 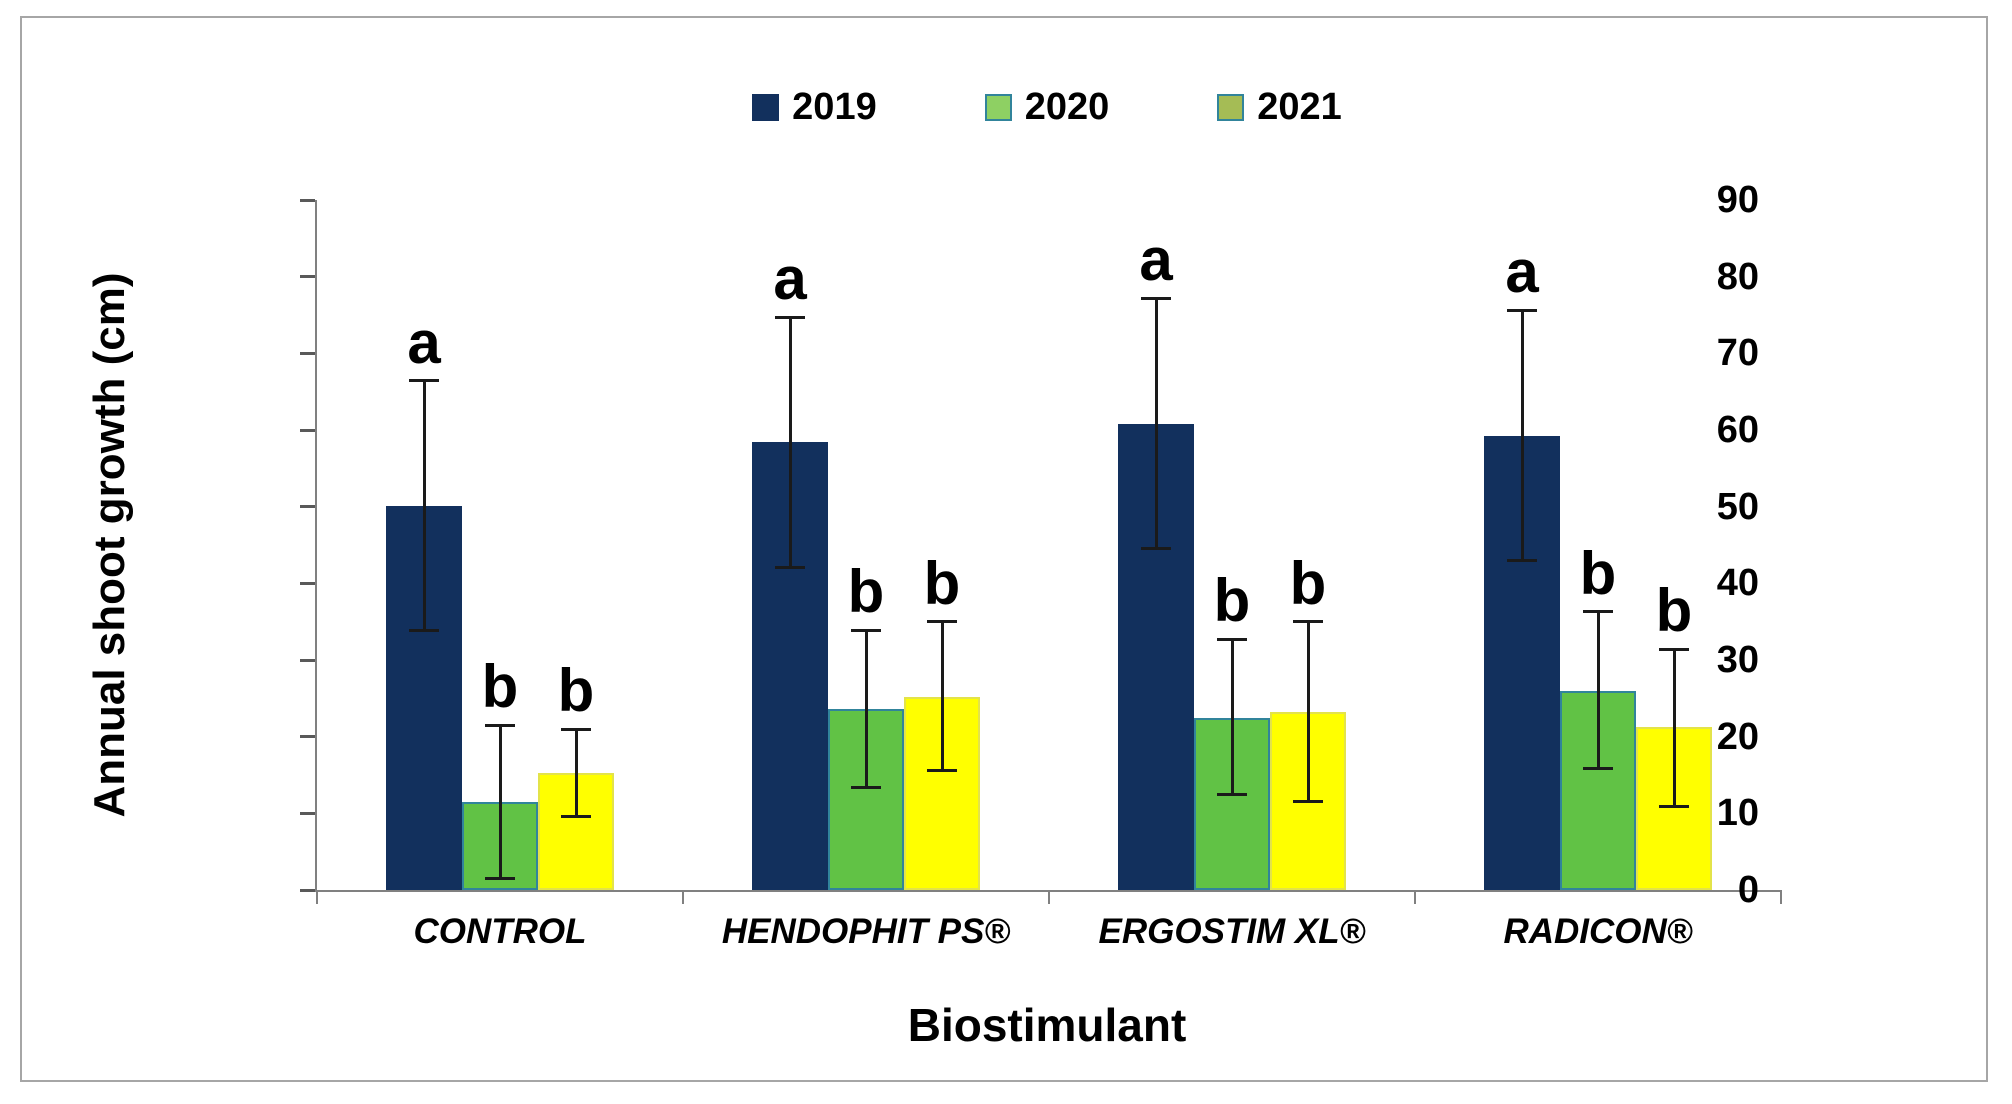 I want to click on y-tick-label: 90, so click(x=1737, y=200).